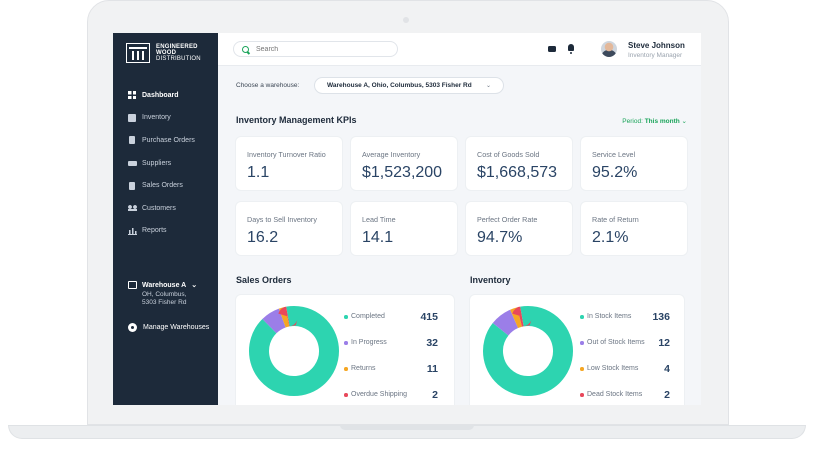  I want to click on legend-item: Overdue Shipping 2, so click(345, 395).